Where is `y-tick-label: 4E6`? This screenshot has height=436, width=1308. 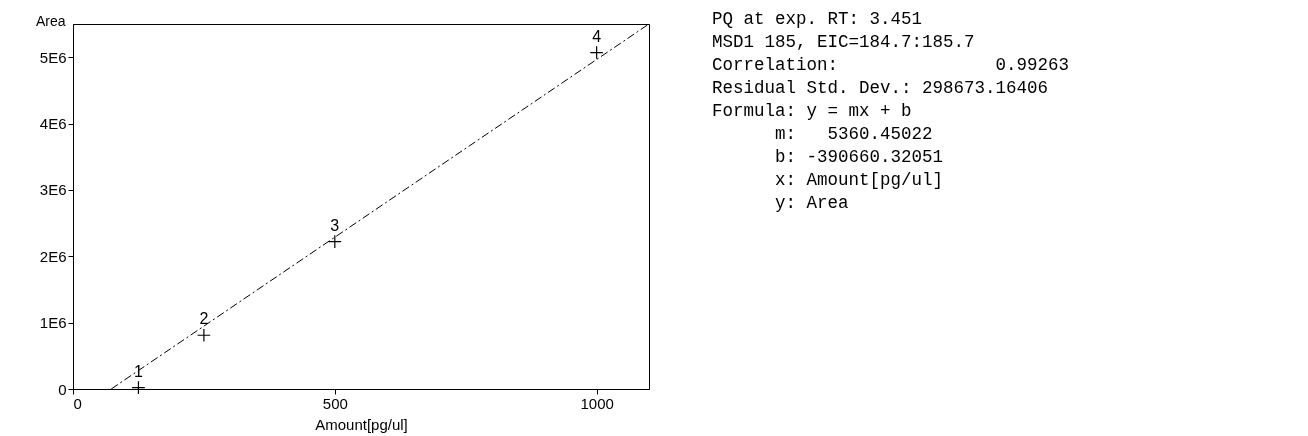
y-tick-label: 4E6 is located at coordinates (53, 124).